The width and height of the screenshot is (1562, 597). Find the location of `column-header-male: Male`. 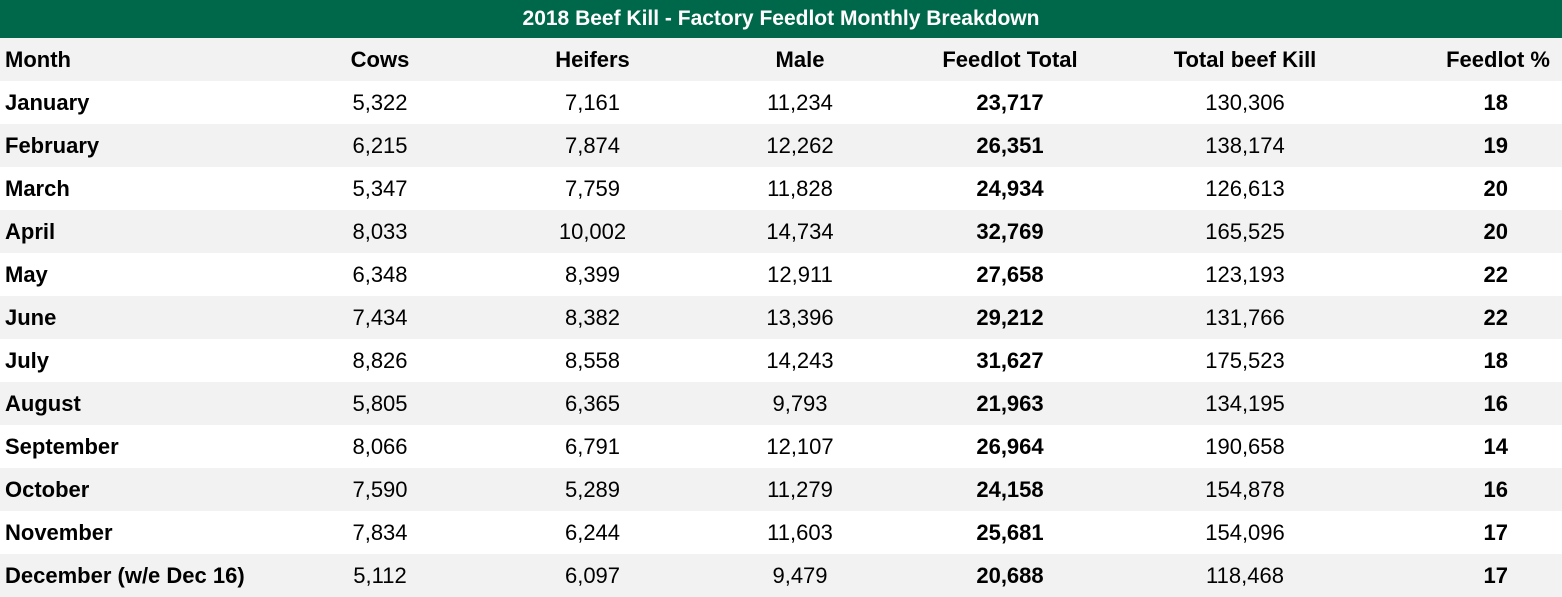

column-header-male: Male is located at coordinates (800, 59).